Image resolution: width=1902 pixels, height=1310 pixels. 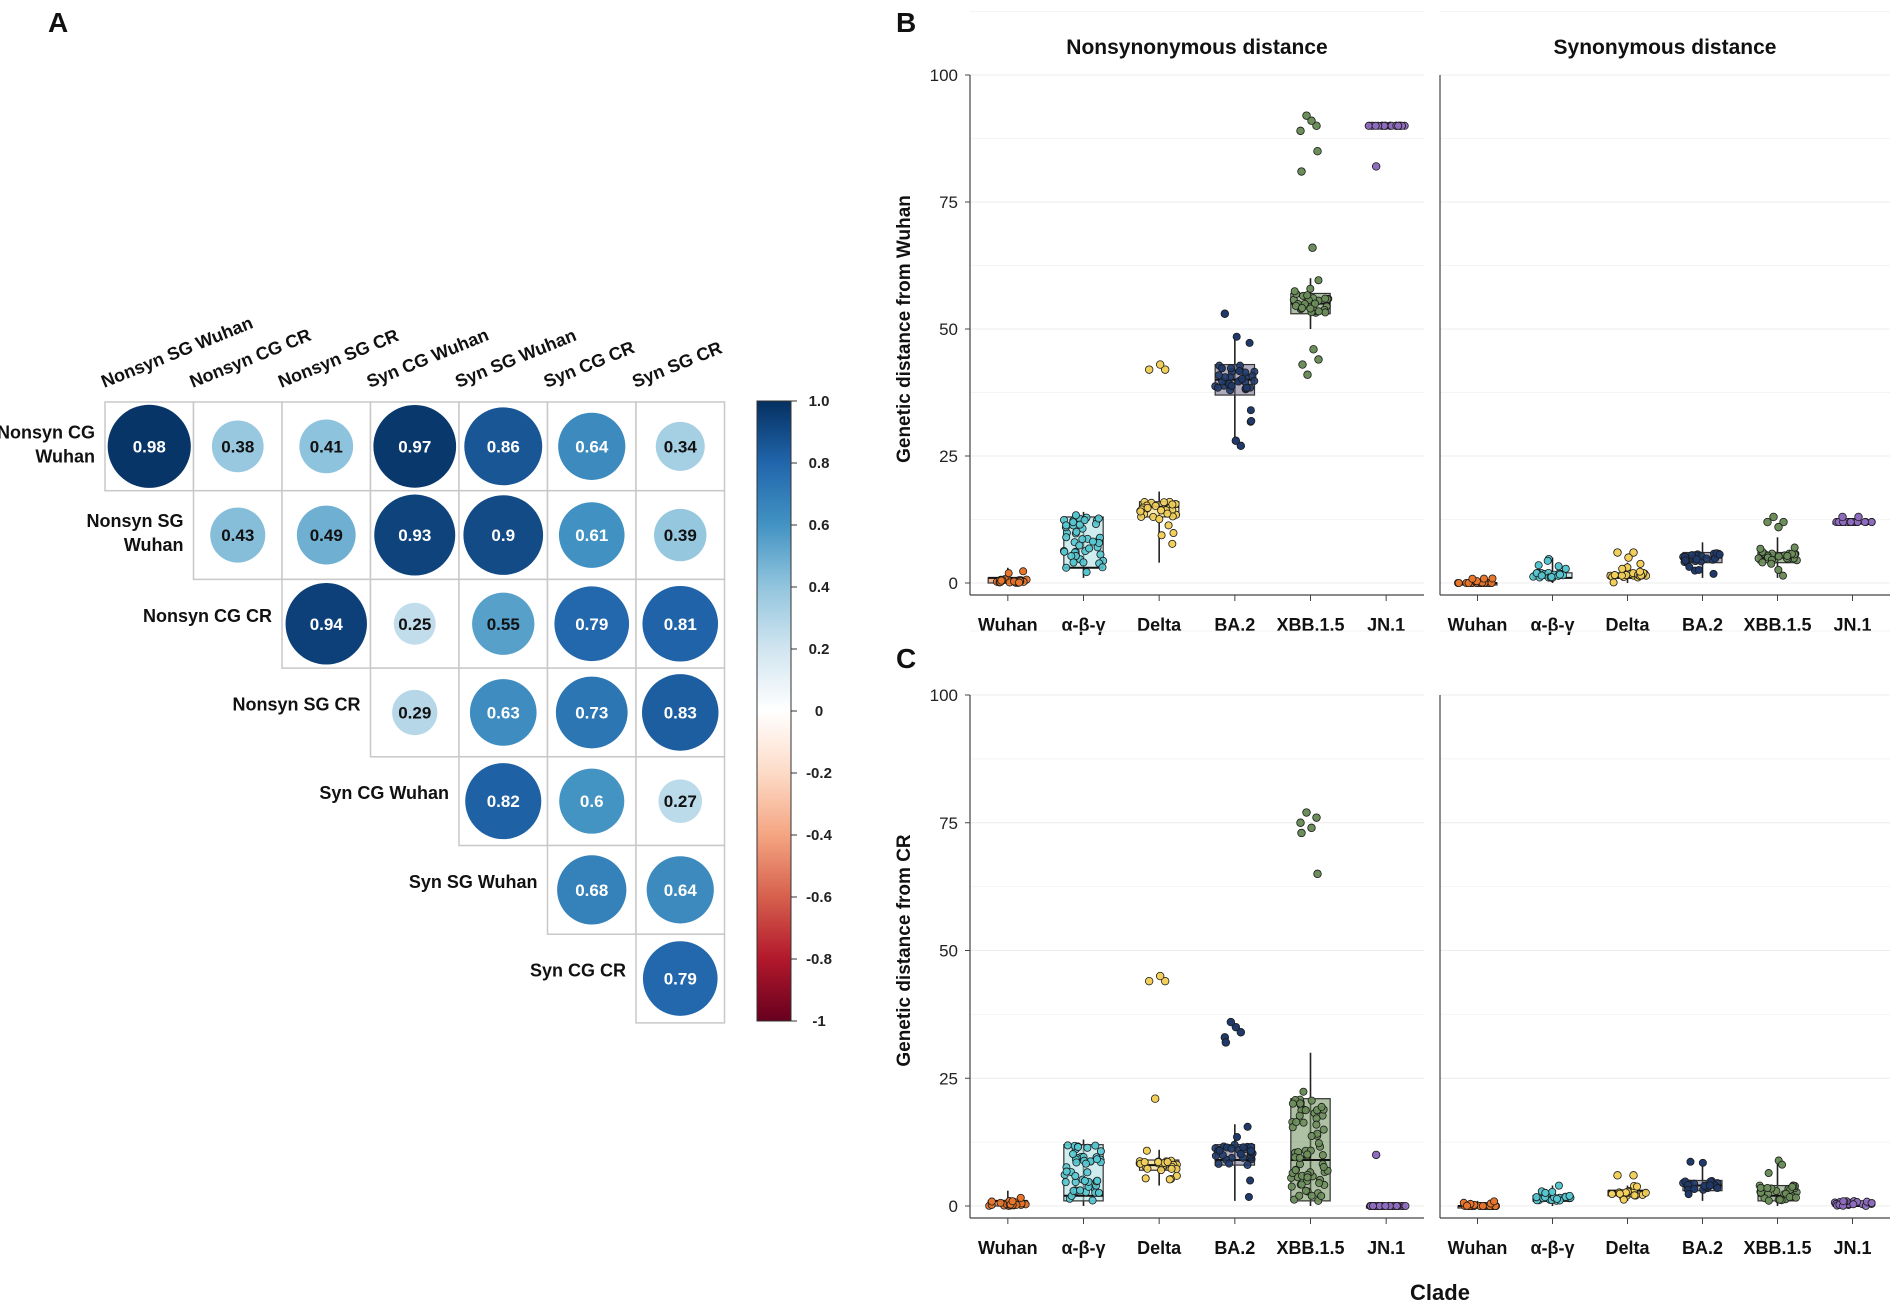 I want to click on x-tick-label: Delta, so click(x=1159, y=1248).